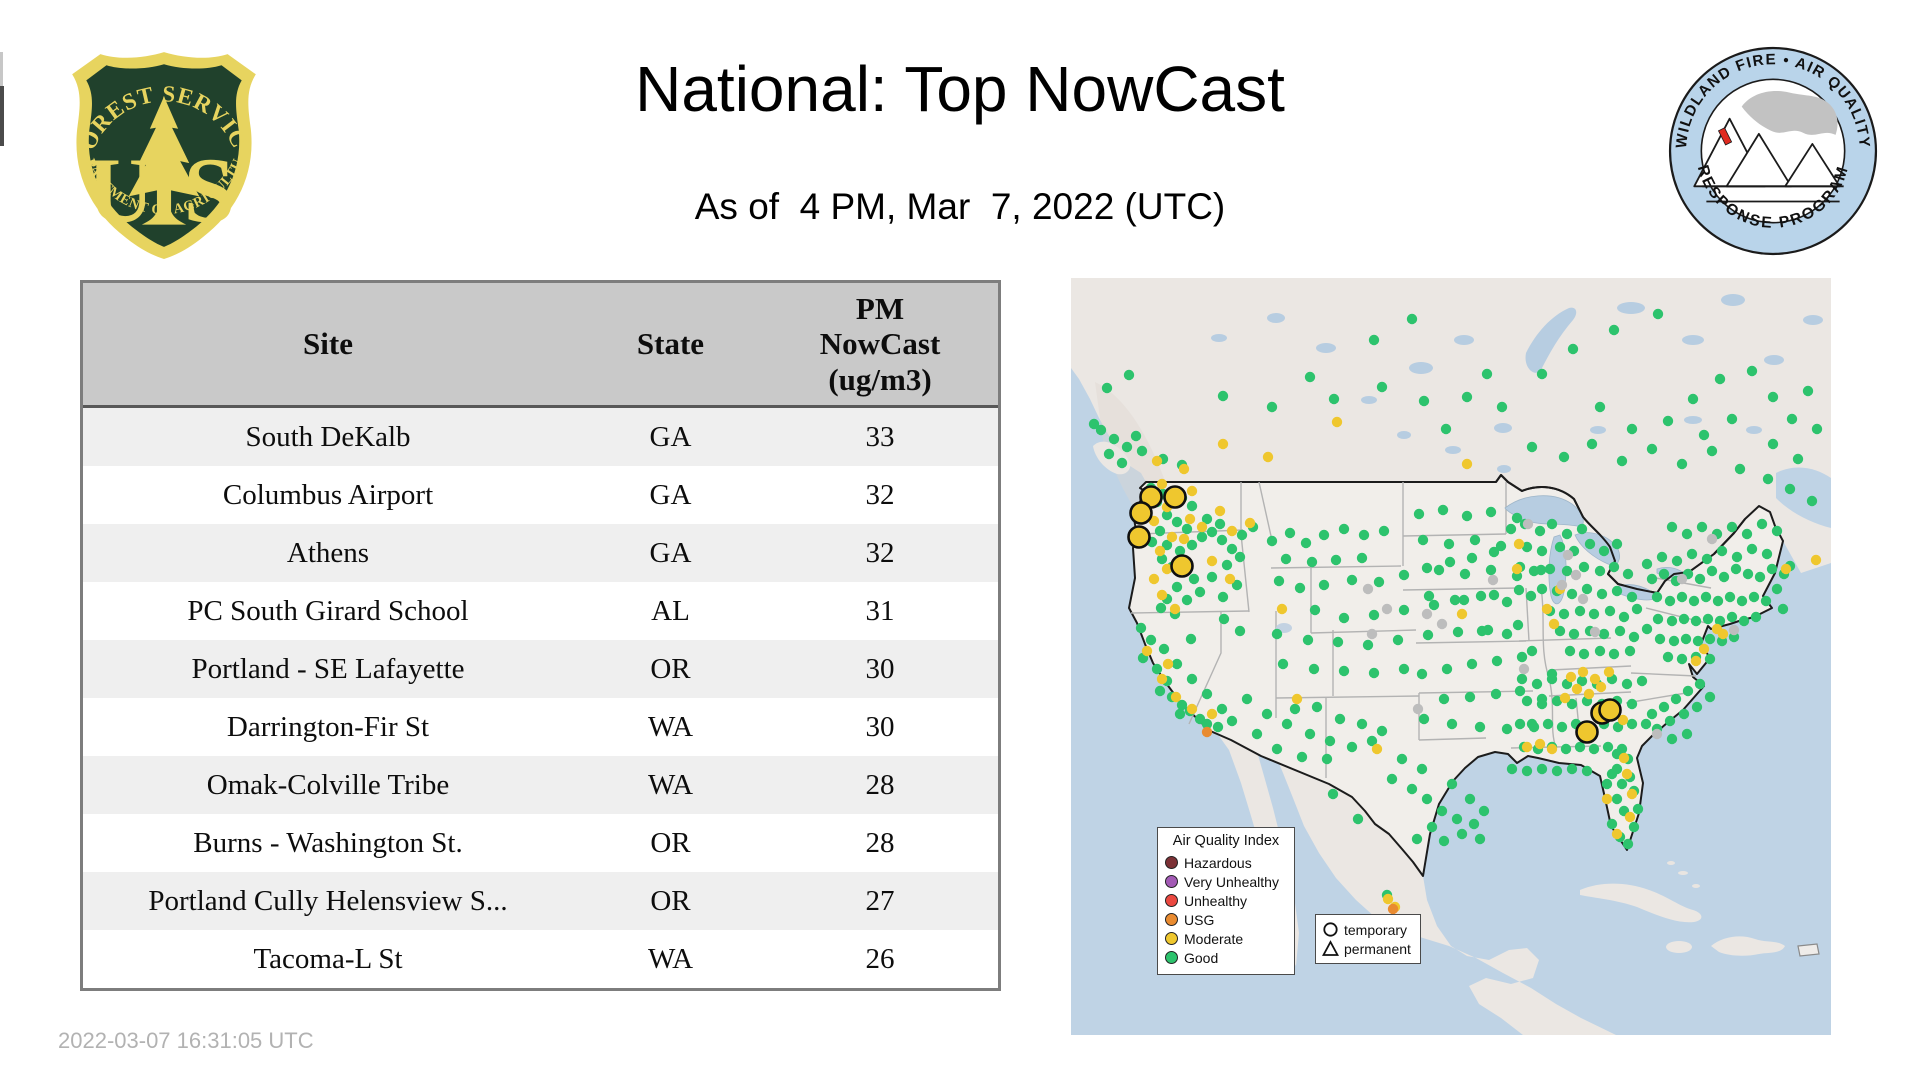 The image size is (1920, 1080). Describe the element at coordinates (1700, 909) in the screenshot. I see `caribbean-islands` at that location.